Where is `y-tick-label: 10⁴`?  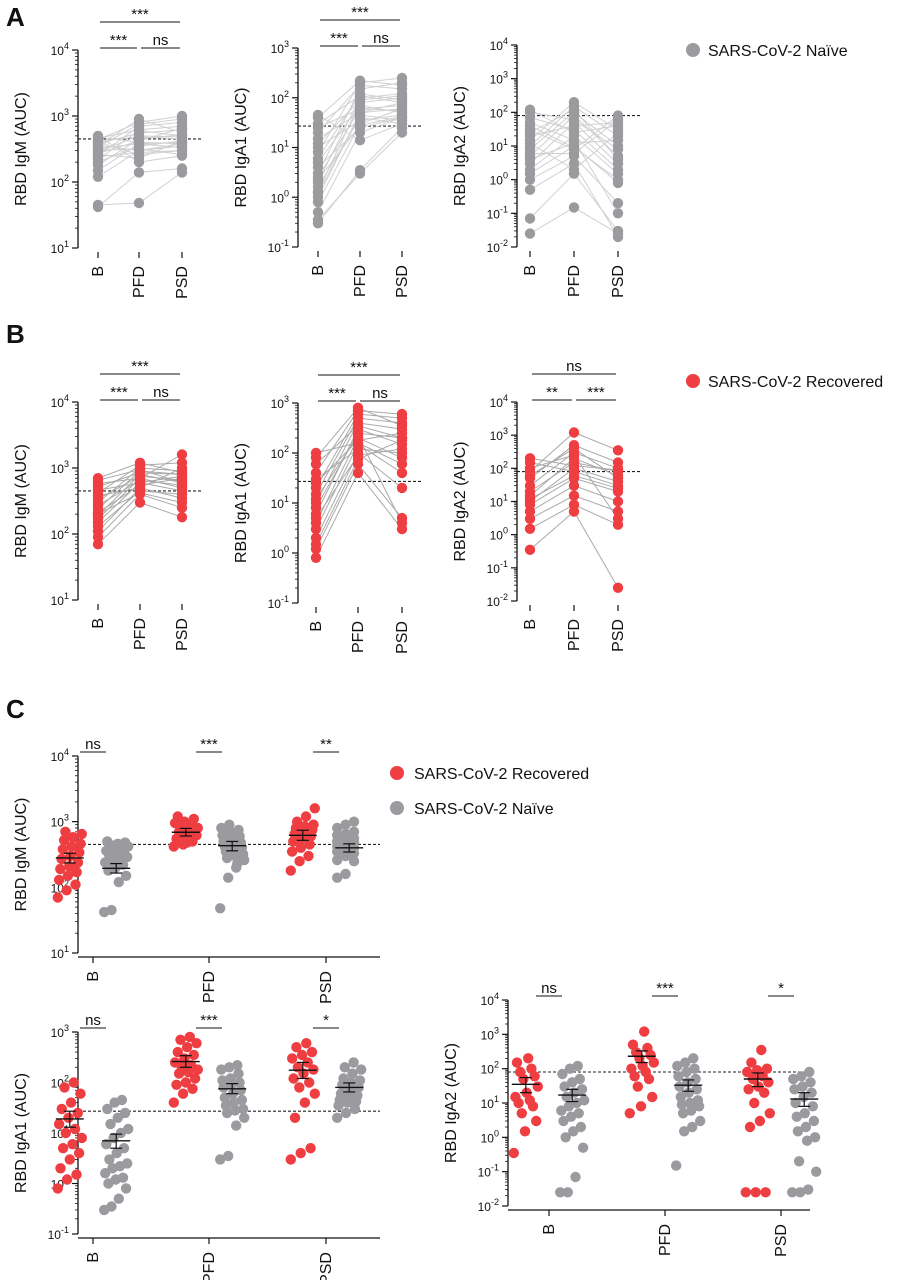
y-tick-label: 10⁴ is located at coordinates (499, 44).